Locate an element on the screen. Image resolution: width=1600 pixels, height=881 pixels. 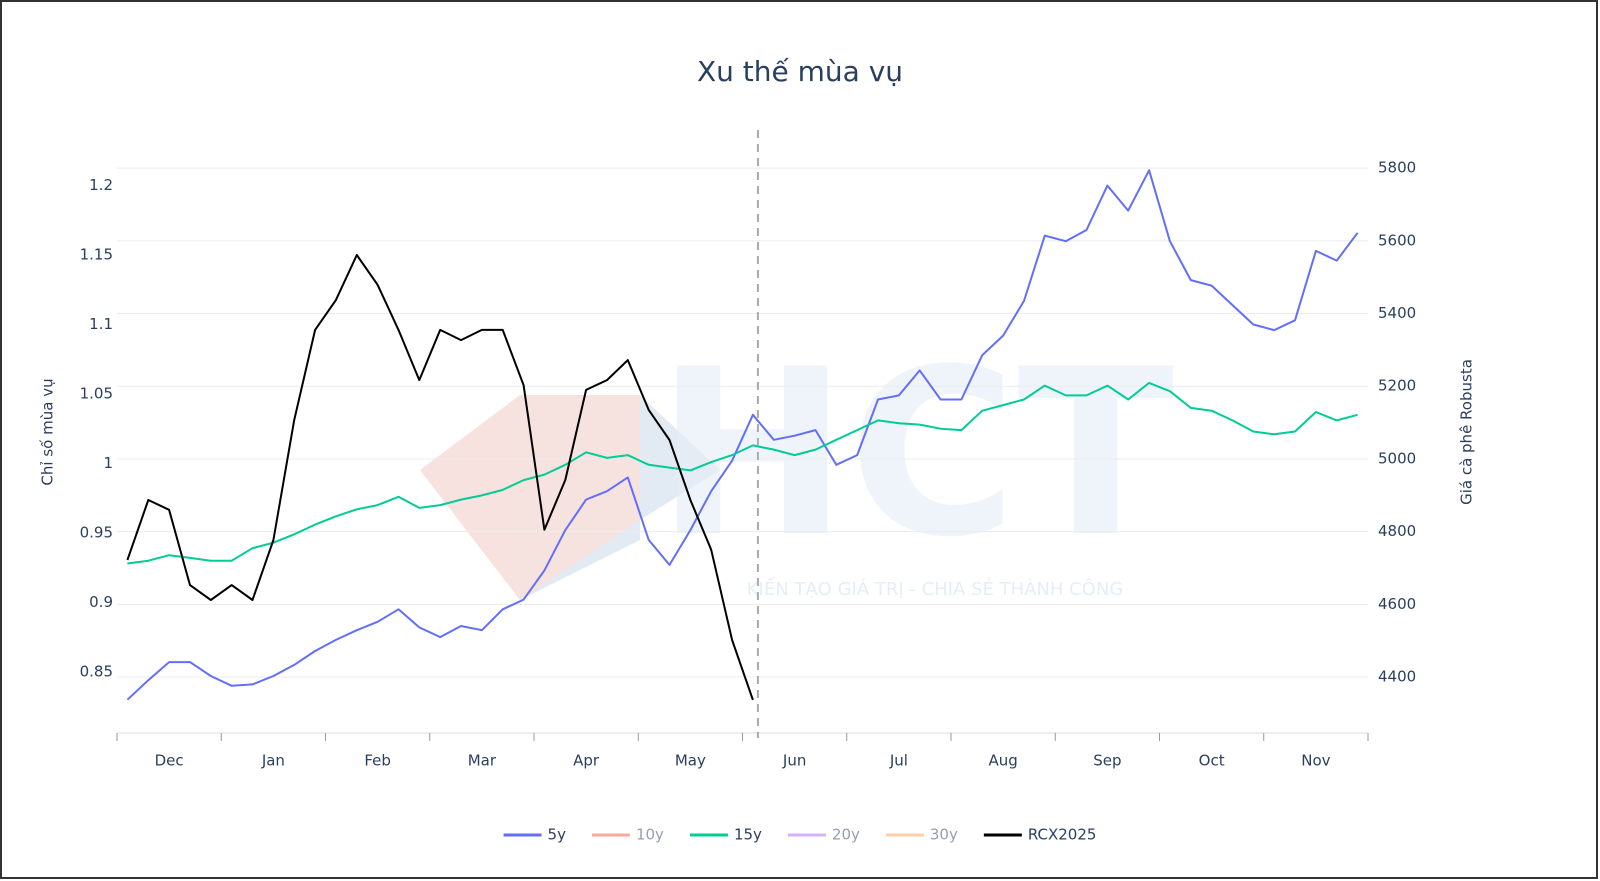
y2-tick-label: 4800 is located at coordinates (1397, 531).